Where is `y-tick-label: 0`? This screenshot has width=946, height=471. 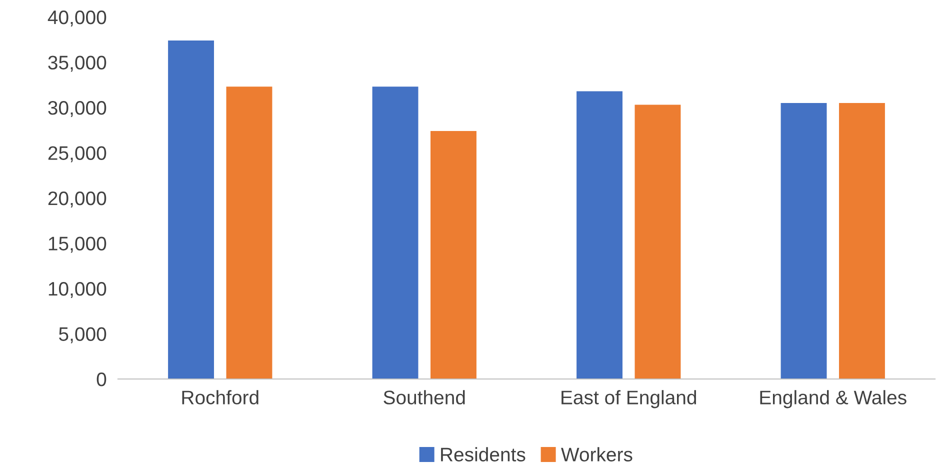
y-tick-label: 0 is located at coordinates (101, 379).